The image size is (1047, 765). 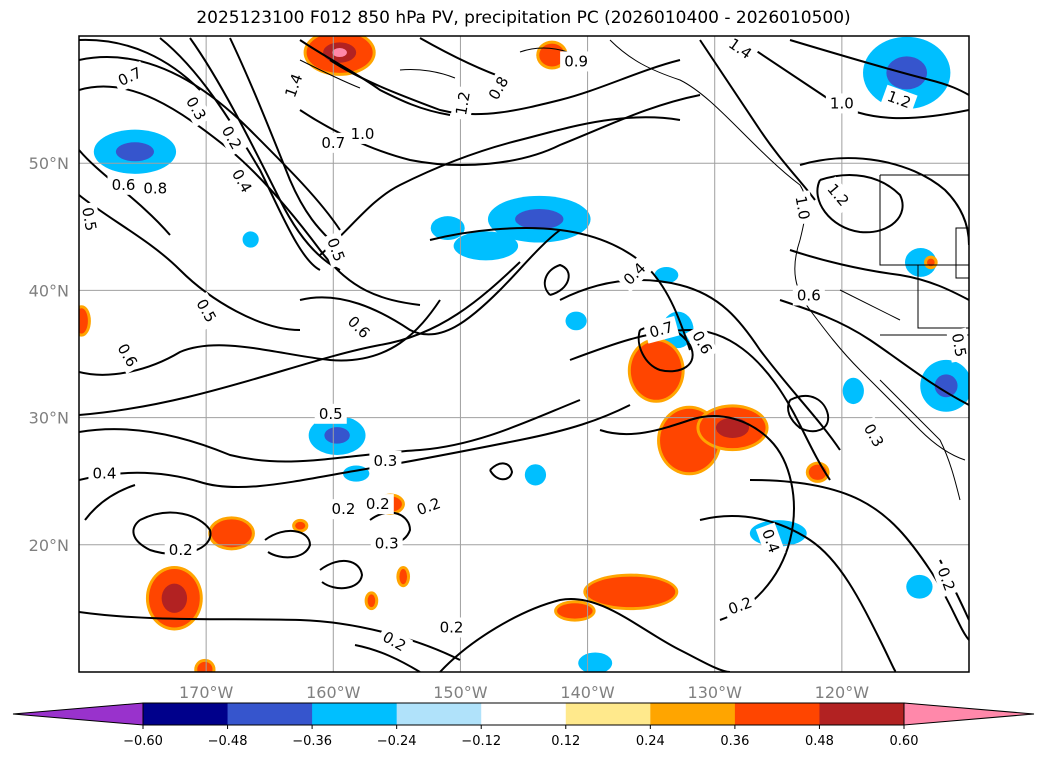 What do you see at coordinates (565, 741) in the screenshot?
I see `colorbar-tick-label: 0.12` at bounding box center [565, 741].